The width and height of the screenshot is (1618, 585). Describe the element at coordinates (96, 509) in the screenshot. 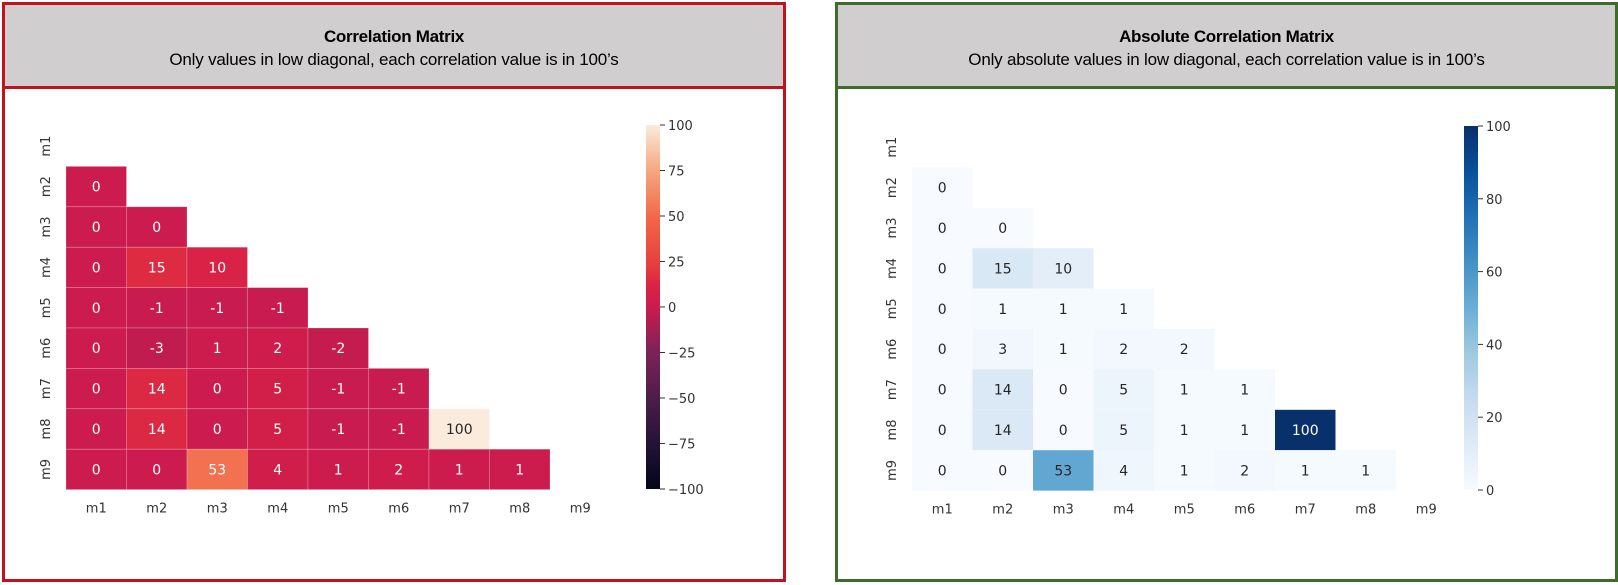

I see `x-tick-label: m1` at that location.